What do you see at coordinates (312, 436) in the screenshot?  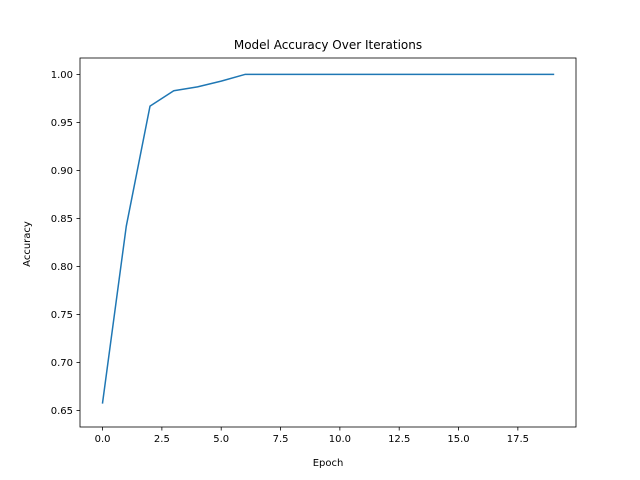 I see `x-axis-ticks: 0.0 2.5 5.0 7.5 10.0 12.5 15.0 17.5` at bounding box center [312, 436].